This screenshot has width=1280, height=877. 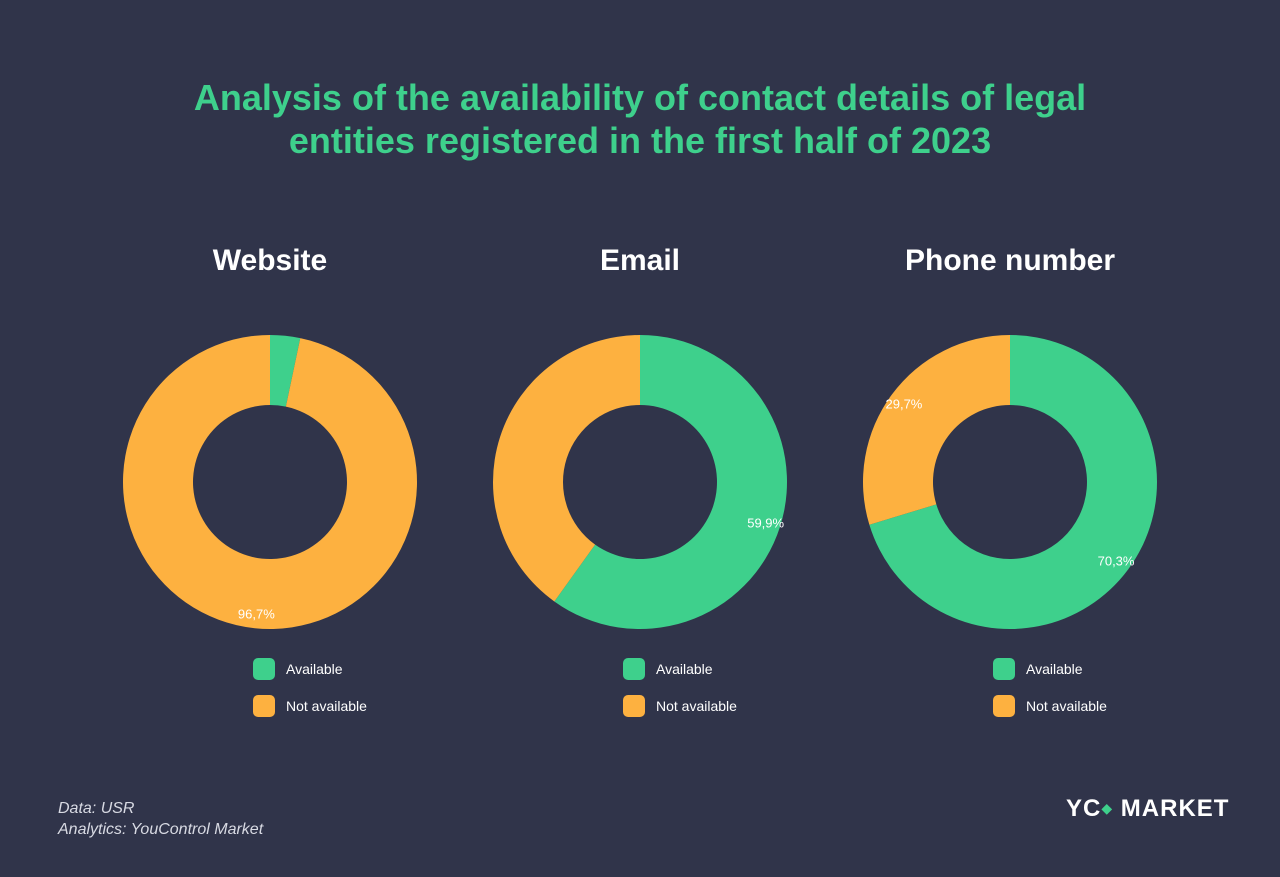 I want to click on yc-market-logo: YC◆ MARKET, so click(x=1147, y=809).